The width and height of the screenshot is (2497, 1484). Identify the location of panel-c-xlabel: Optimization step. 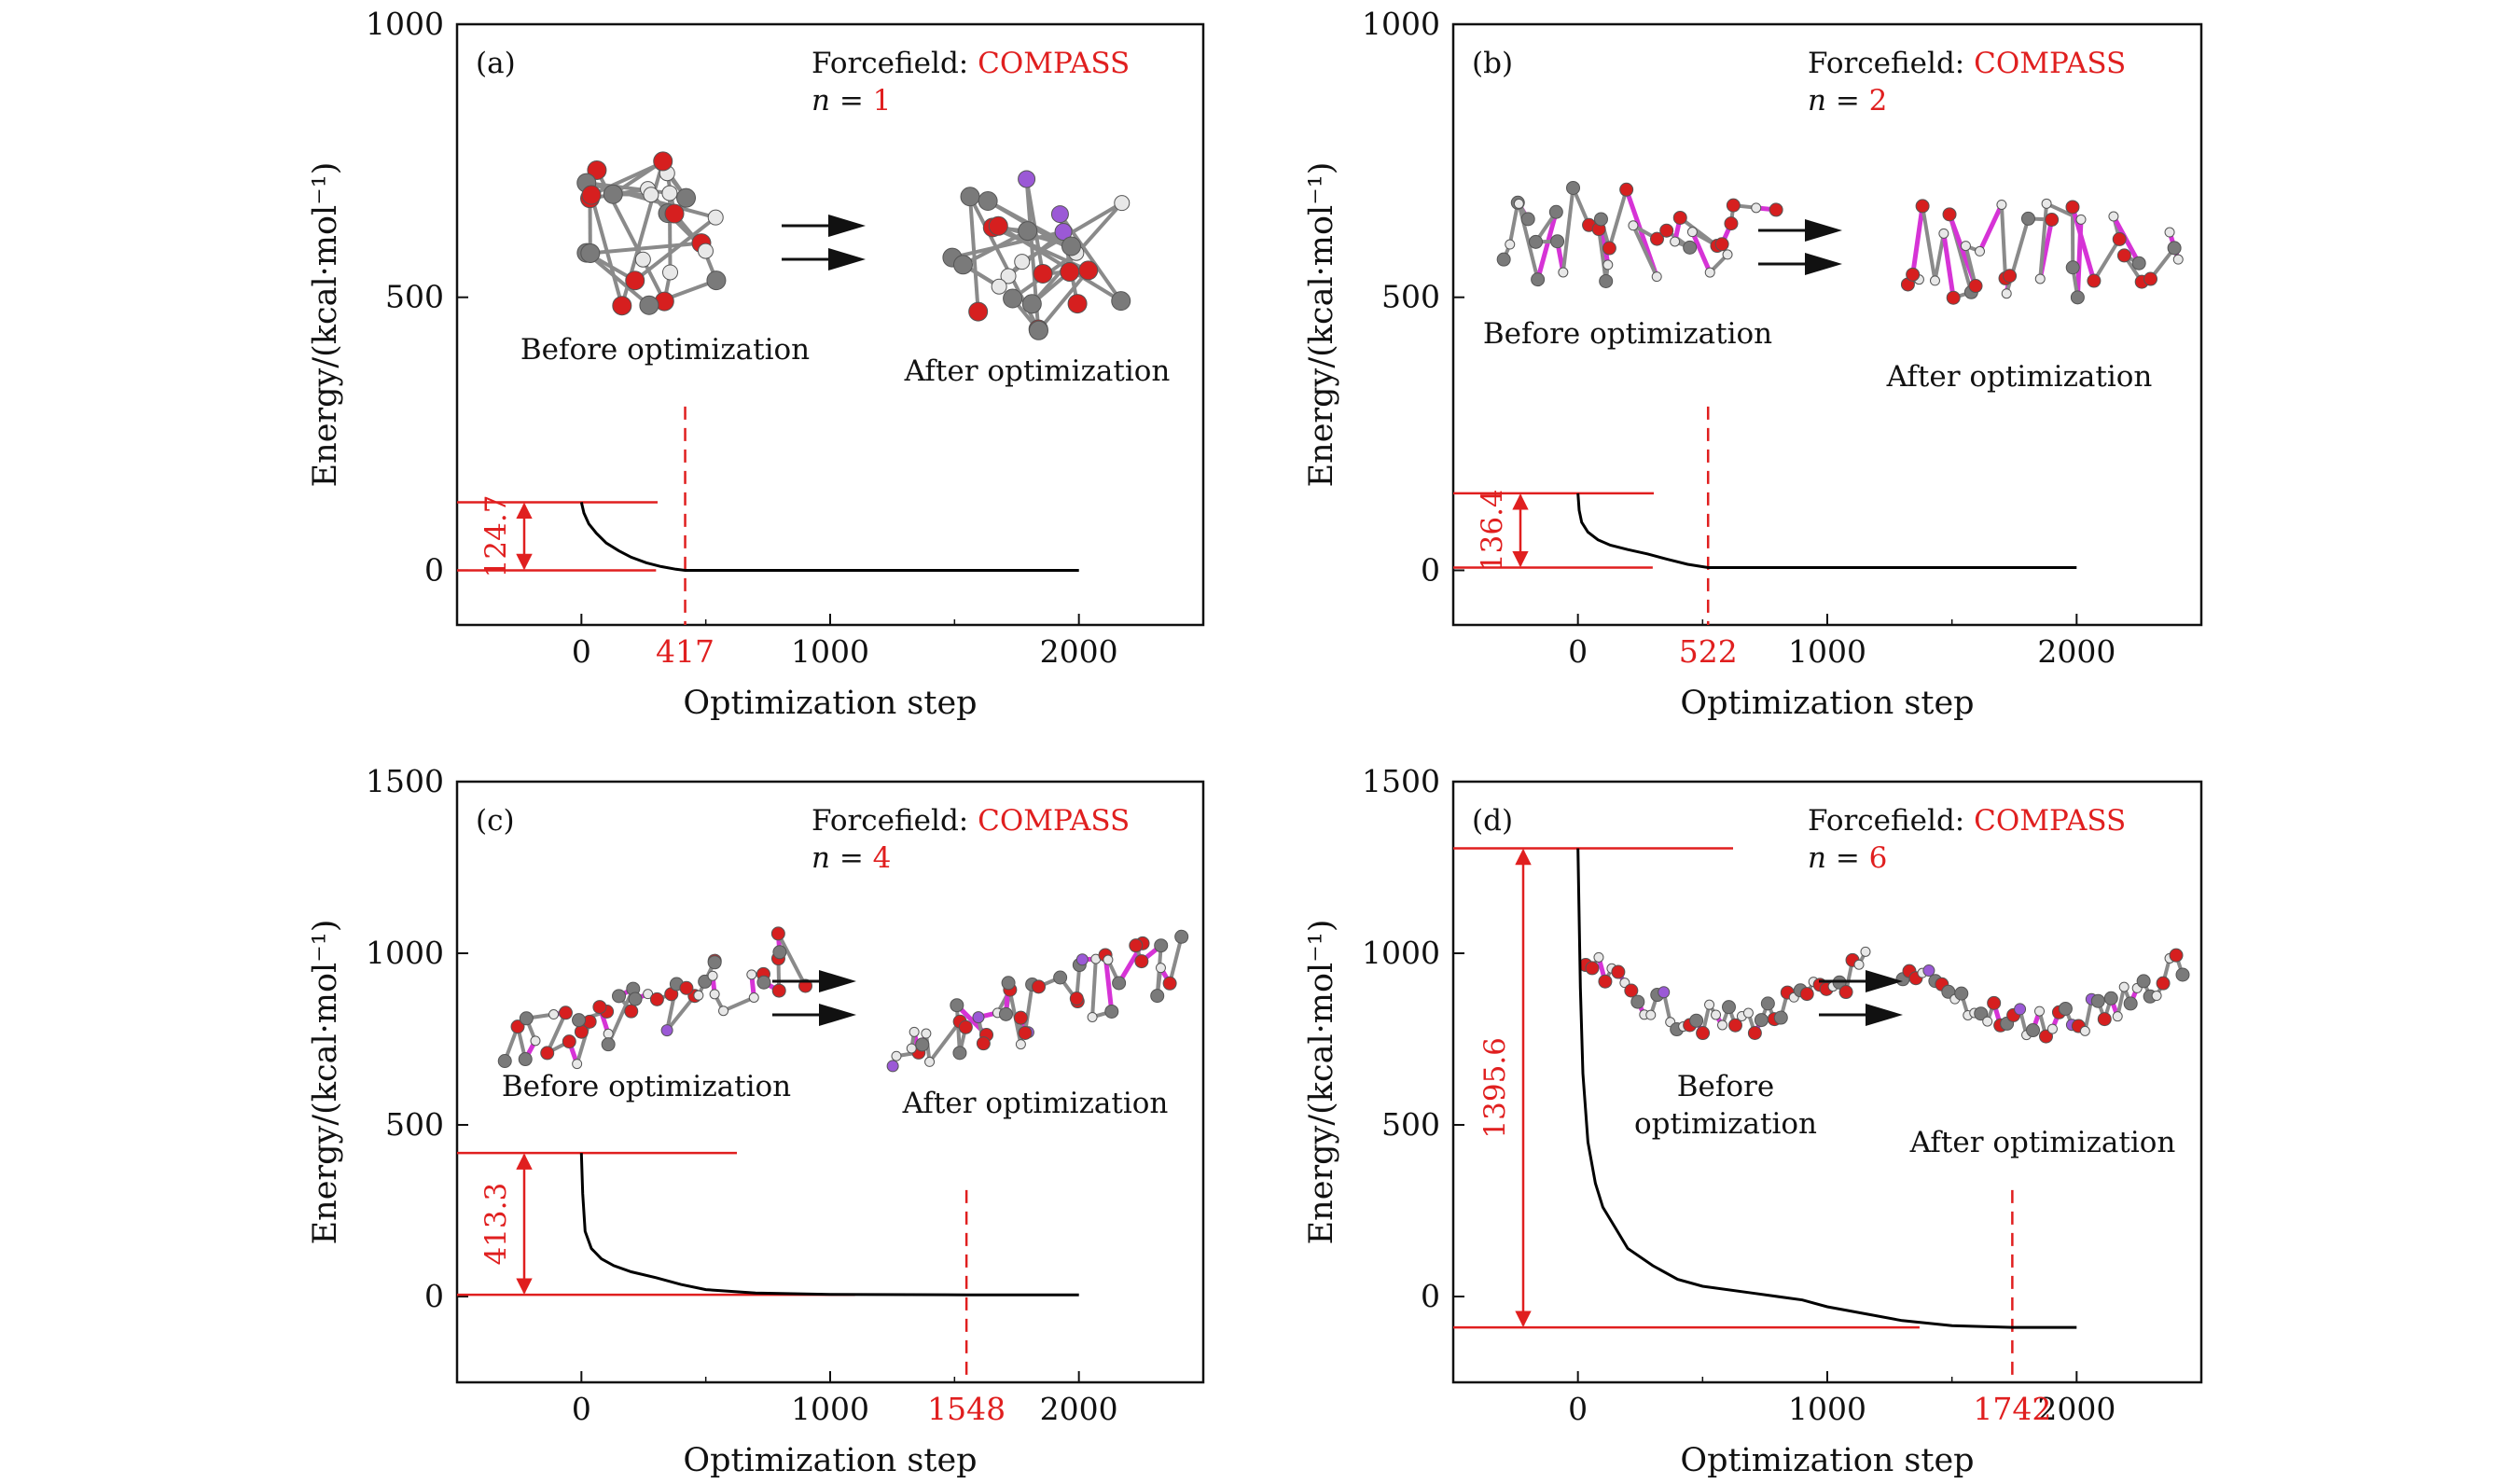
(830, 1460).